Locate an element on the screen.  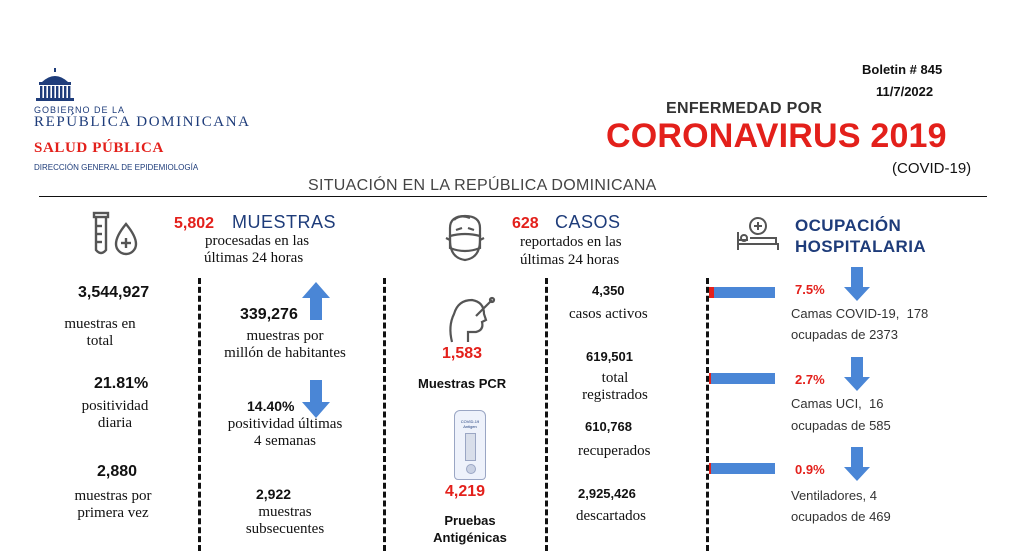
hospital-bed-icon is located at coordinates (758, 233).